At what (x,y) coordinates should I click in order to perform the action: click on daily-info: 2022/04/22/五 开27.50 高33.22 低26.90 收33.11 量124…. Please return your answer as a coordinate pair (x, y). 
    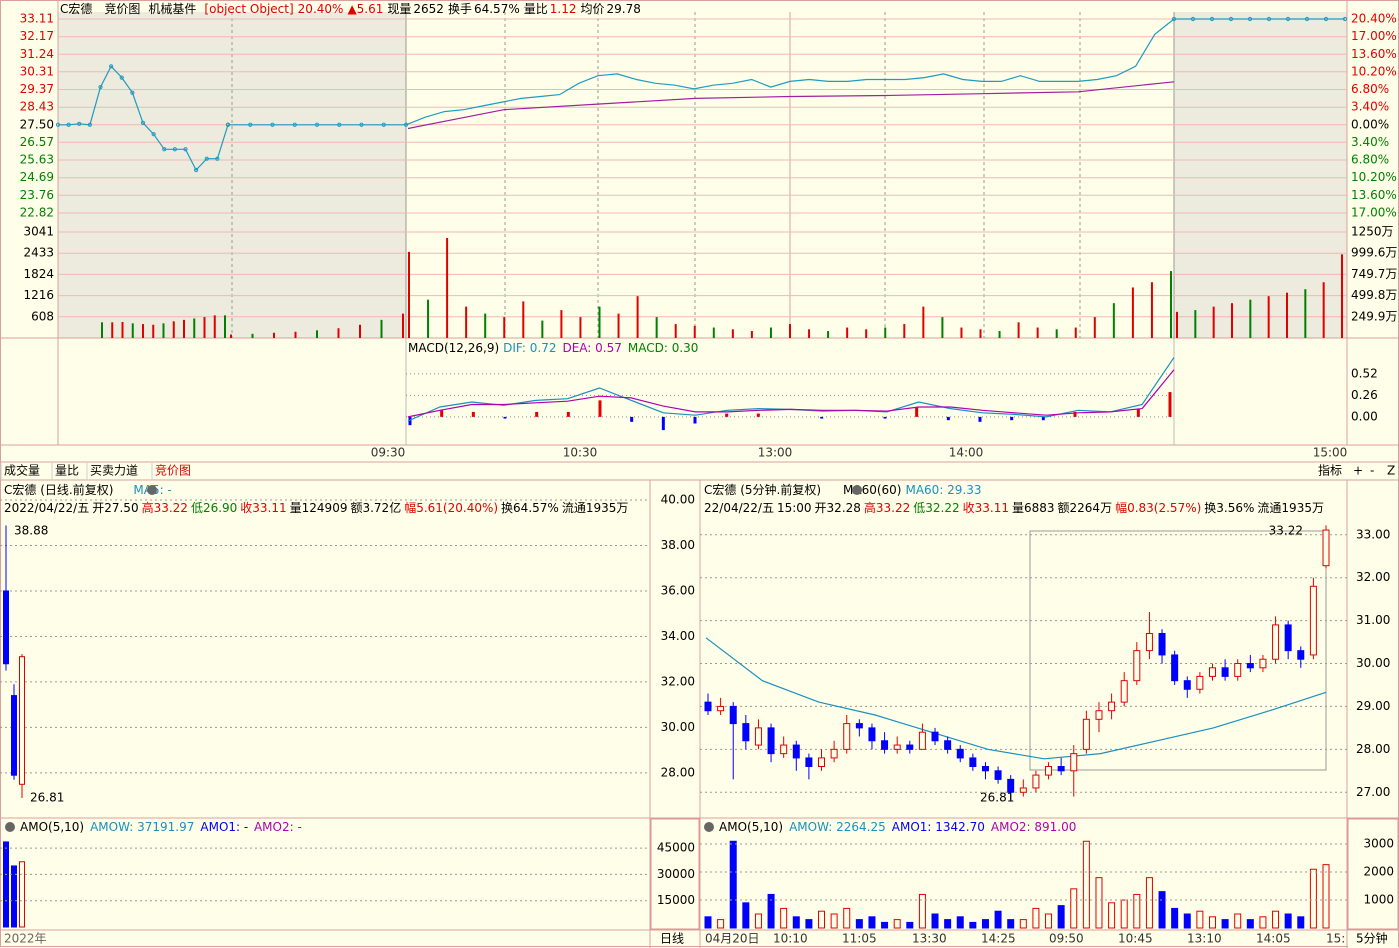
    Looking at the image, I should click on (316, 507).